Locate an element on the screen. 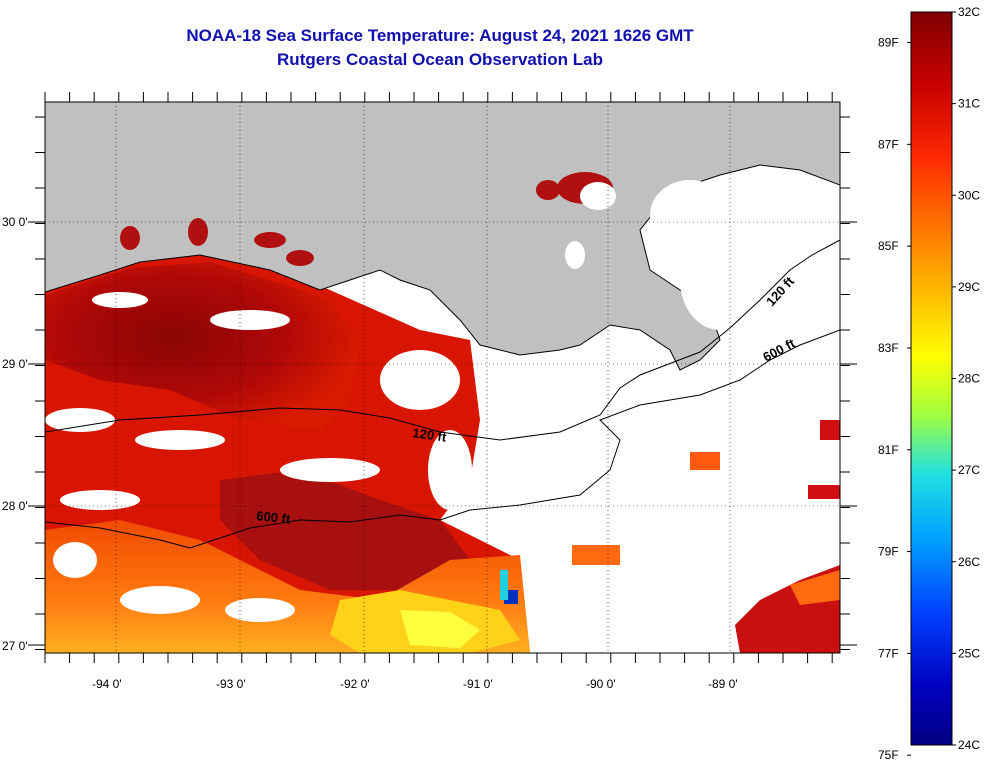 The image size is (992, 761). colorbar-celsius-label: 24C is located at coordinates (969, 745).